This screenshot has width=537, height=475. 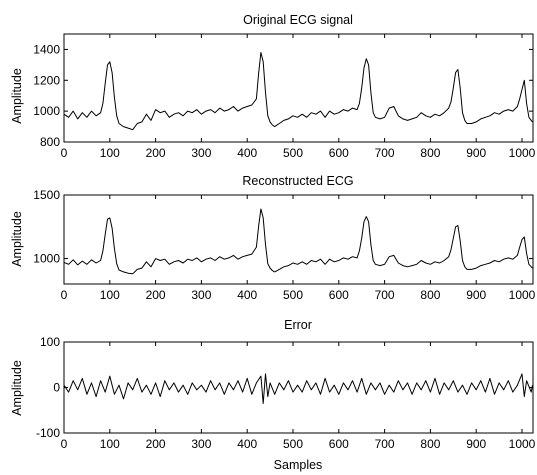 I want to click on panel-title: Reconstructed ECG, so click(x=297, y=181).